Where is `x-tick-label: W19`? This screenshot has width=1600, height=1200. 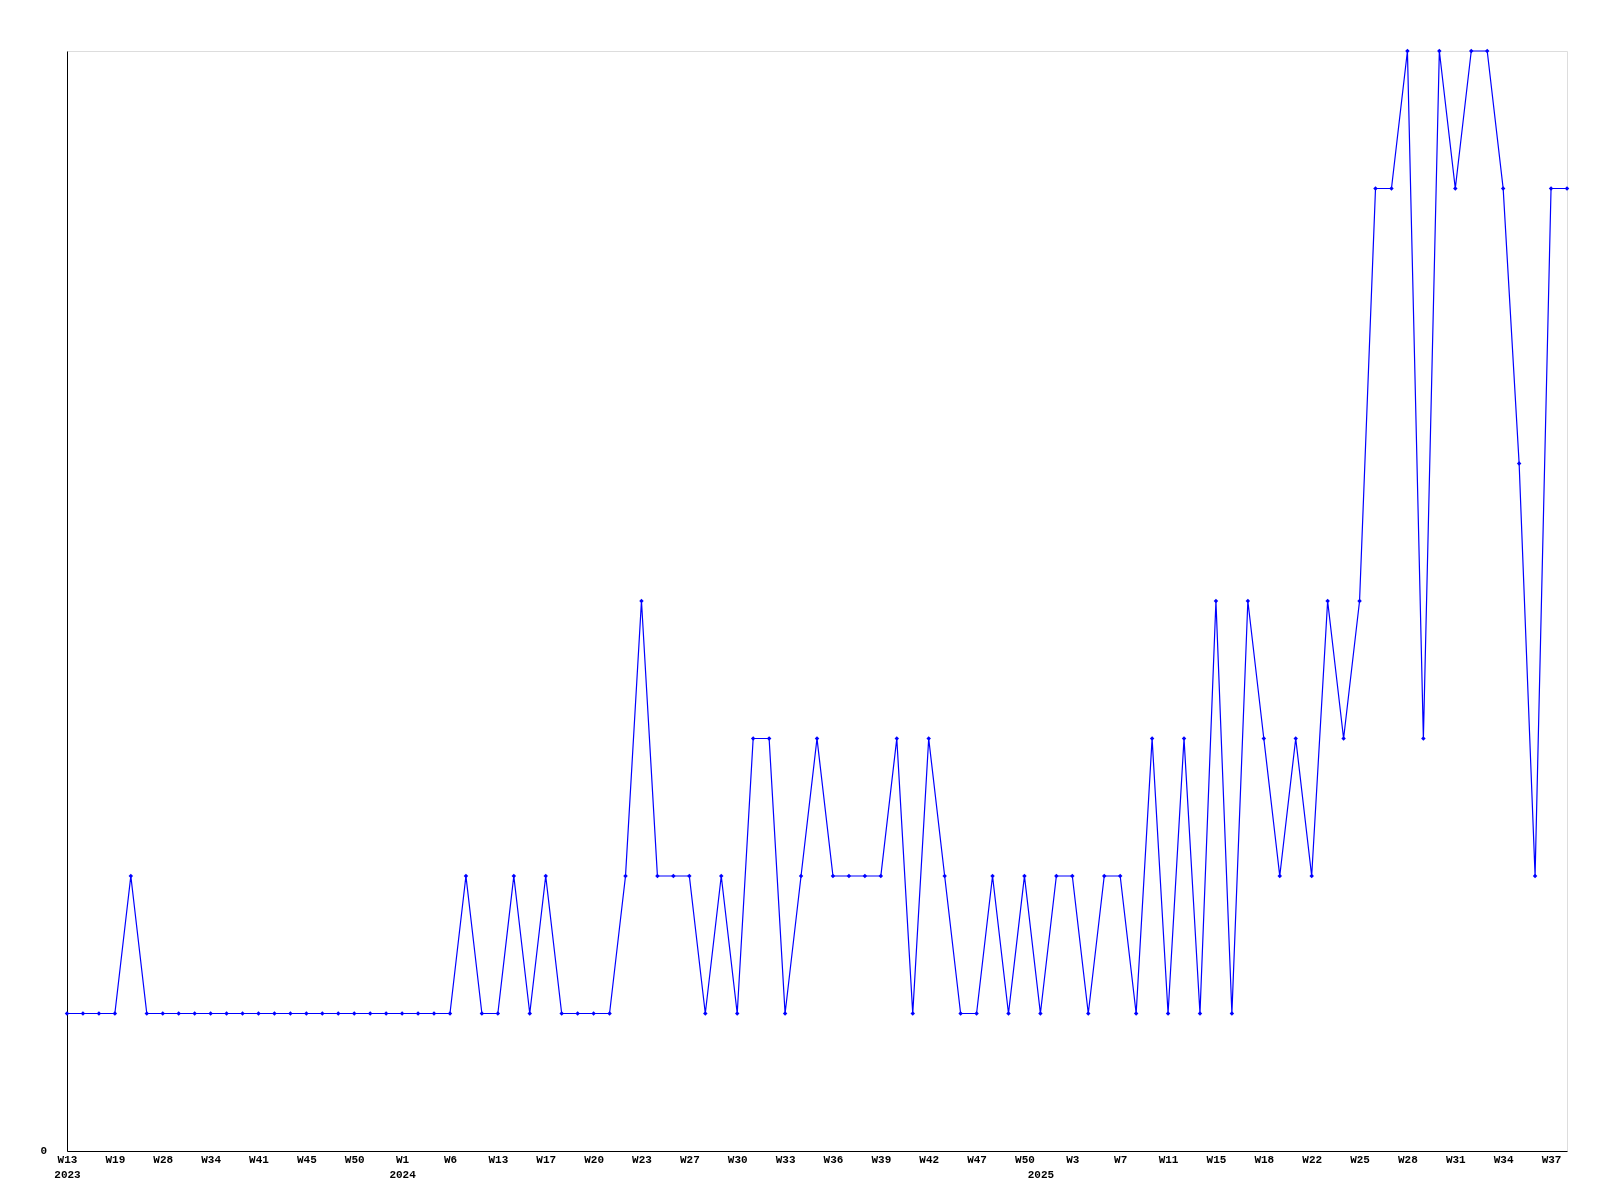
x-tick-label: W19 is located at coordinates (115, 1159).